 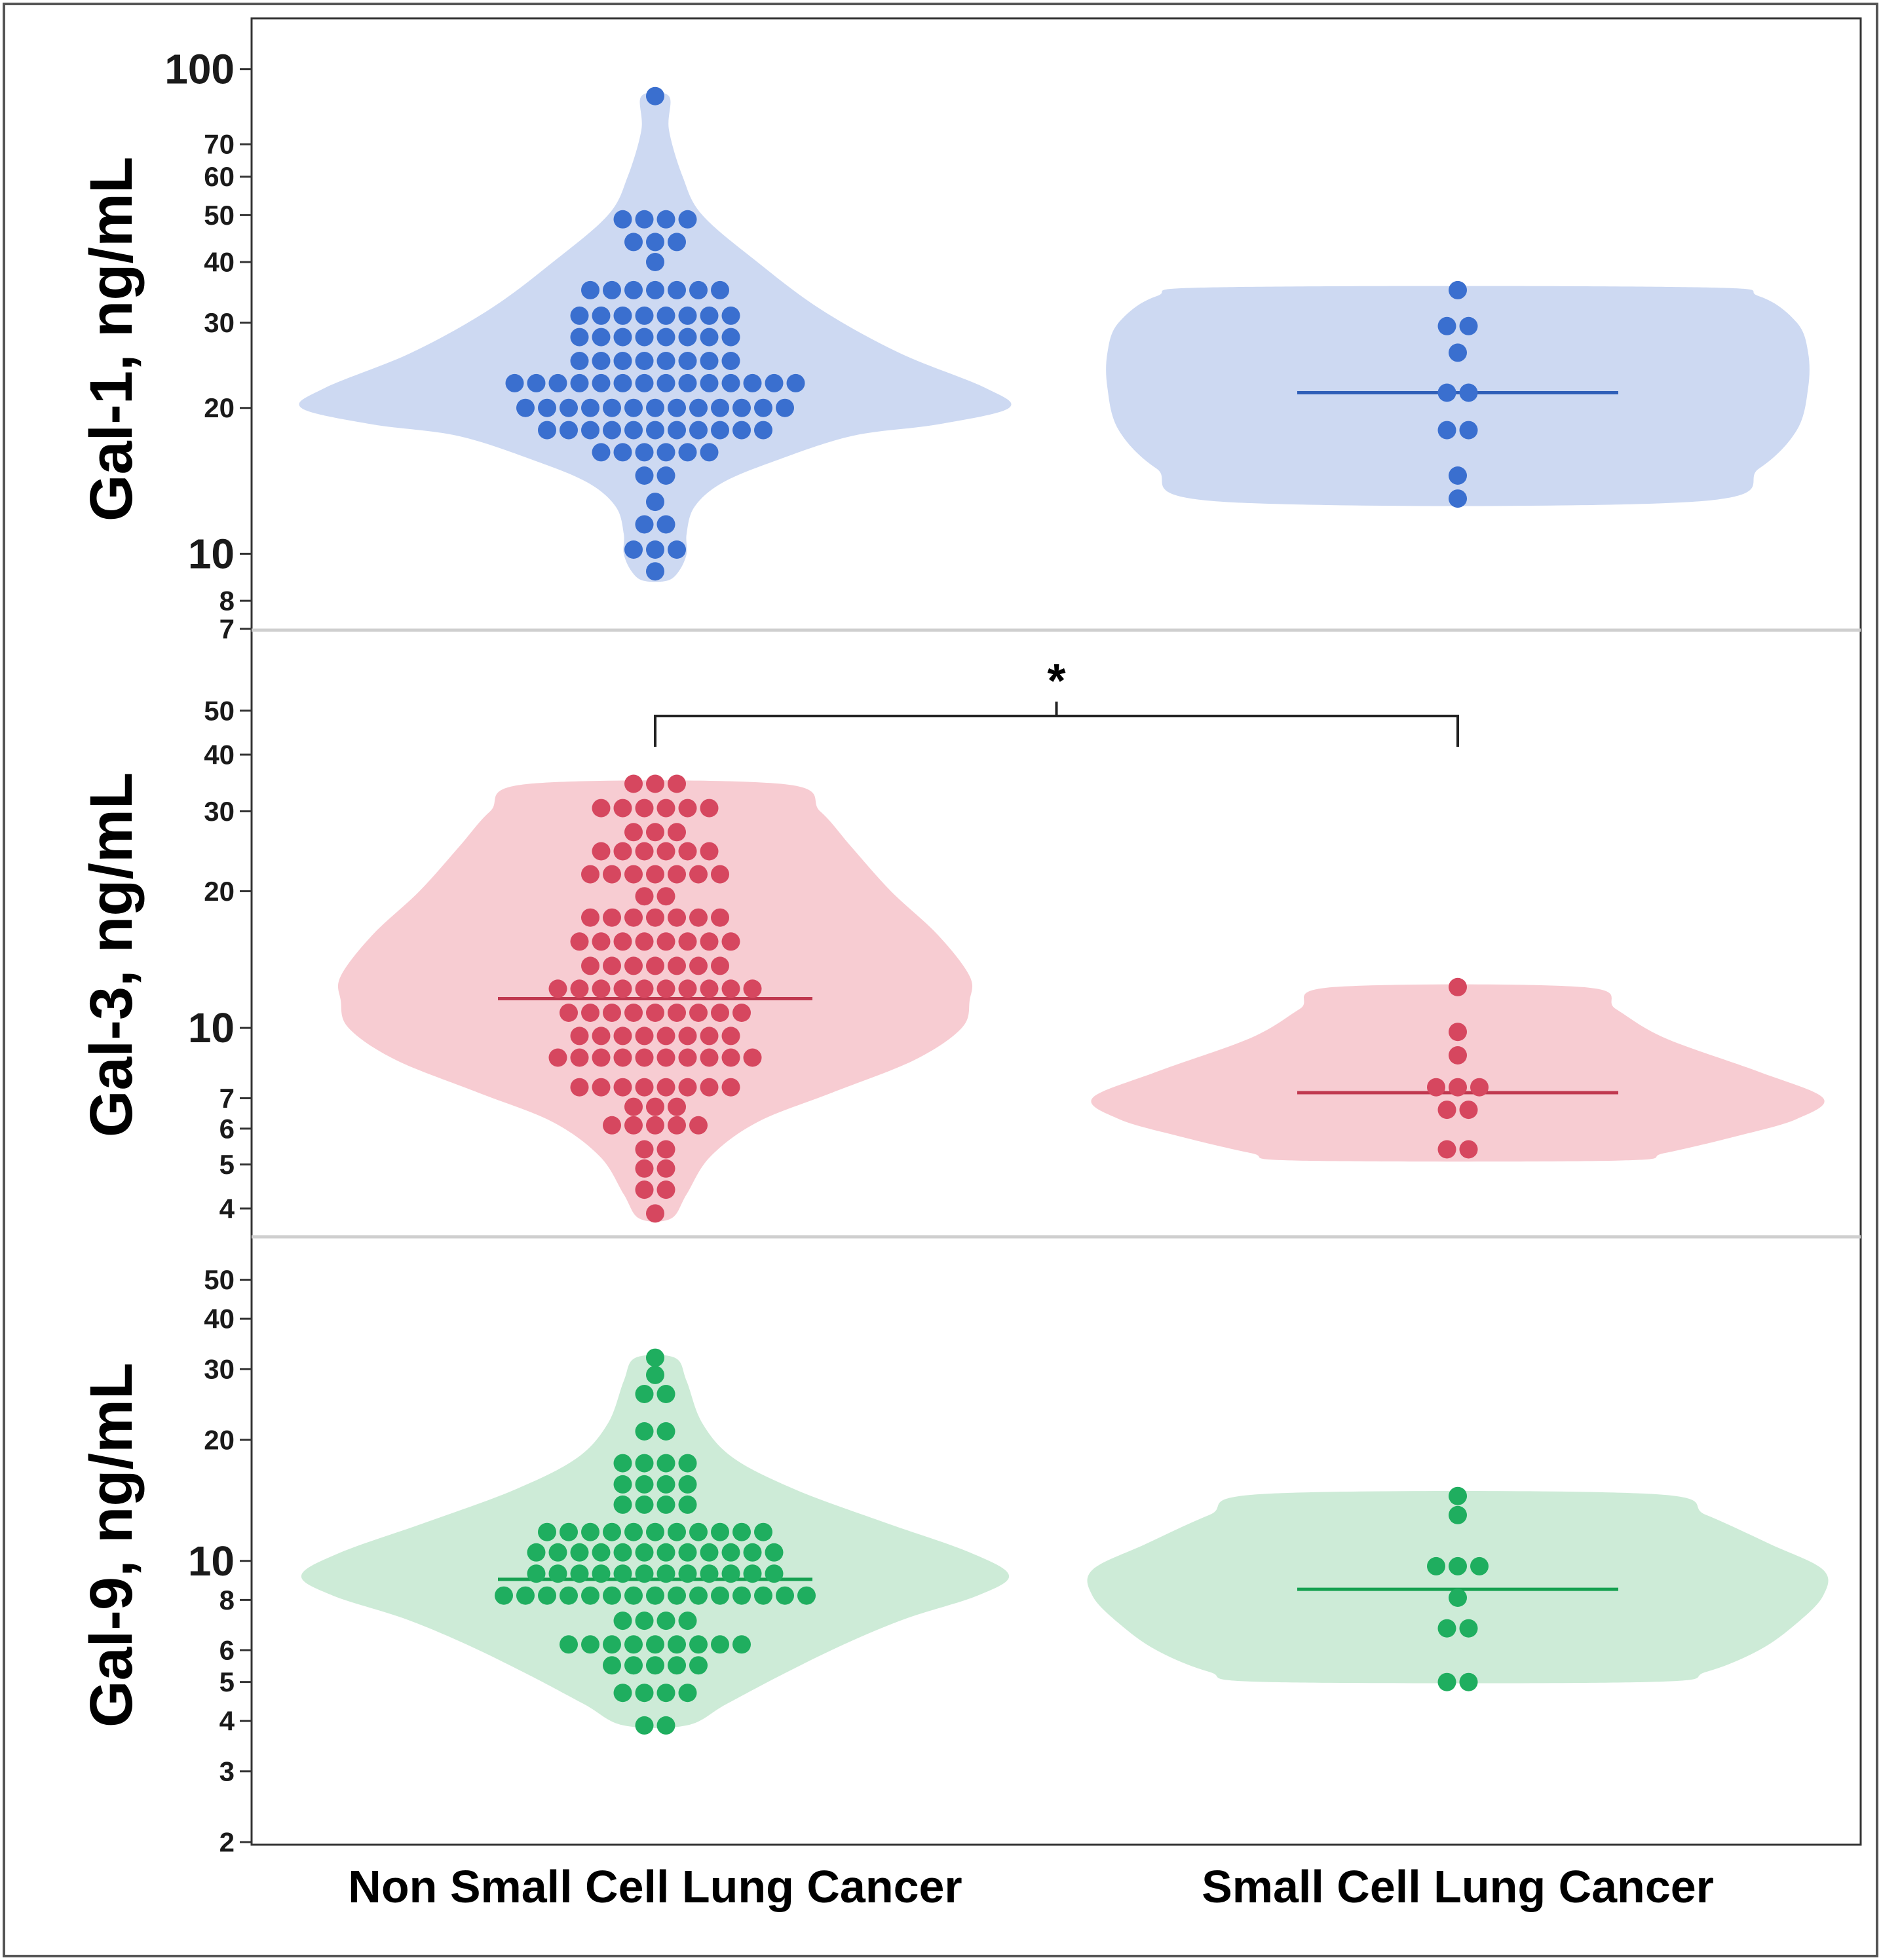 What do you see at coordinates (219, 144) in the screenshot?
I see `y-tick-label: 70` at bounding box center [219, 144].